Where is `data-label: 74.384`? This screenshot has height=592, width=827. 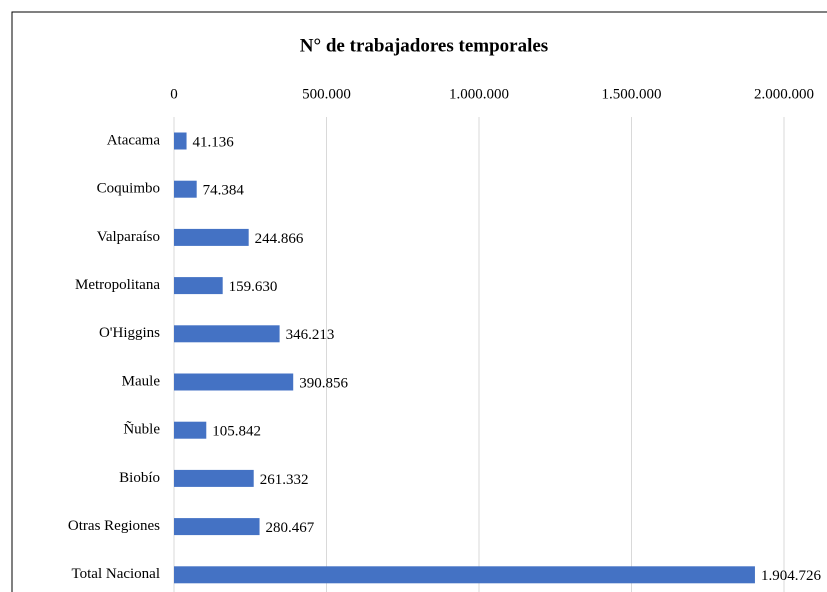
data-label: 74.384 is located at coordinates (224, 191).